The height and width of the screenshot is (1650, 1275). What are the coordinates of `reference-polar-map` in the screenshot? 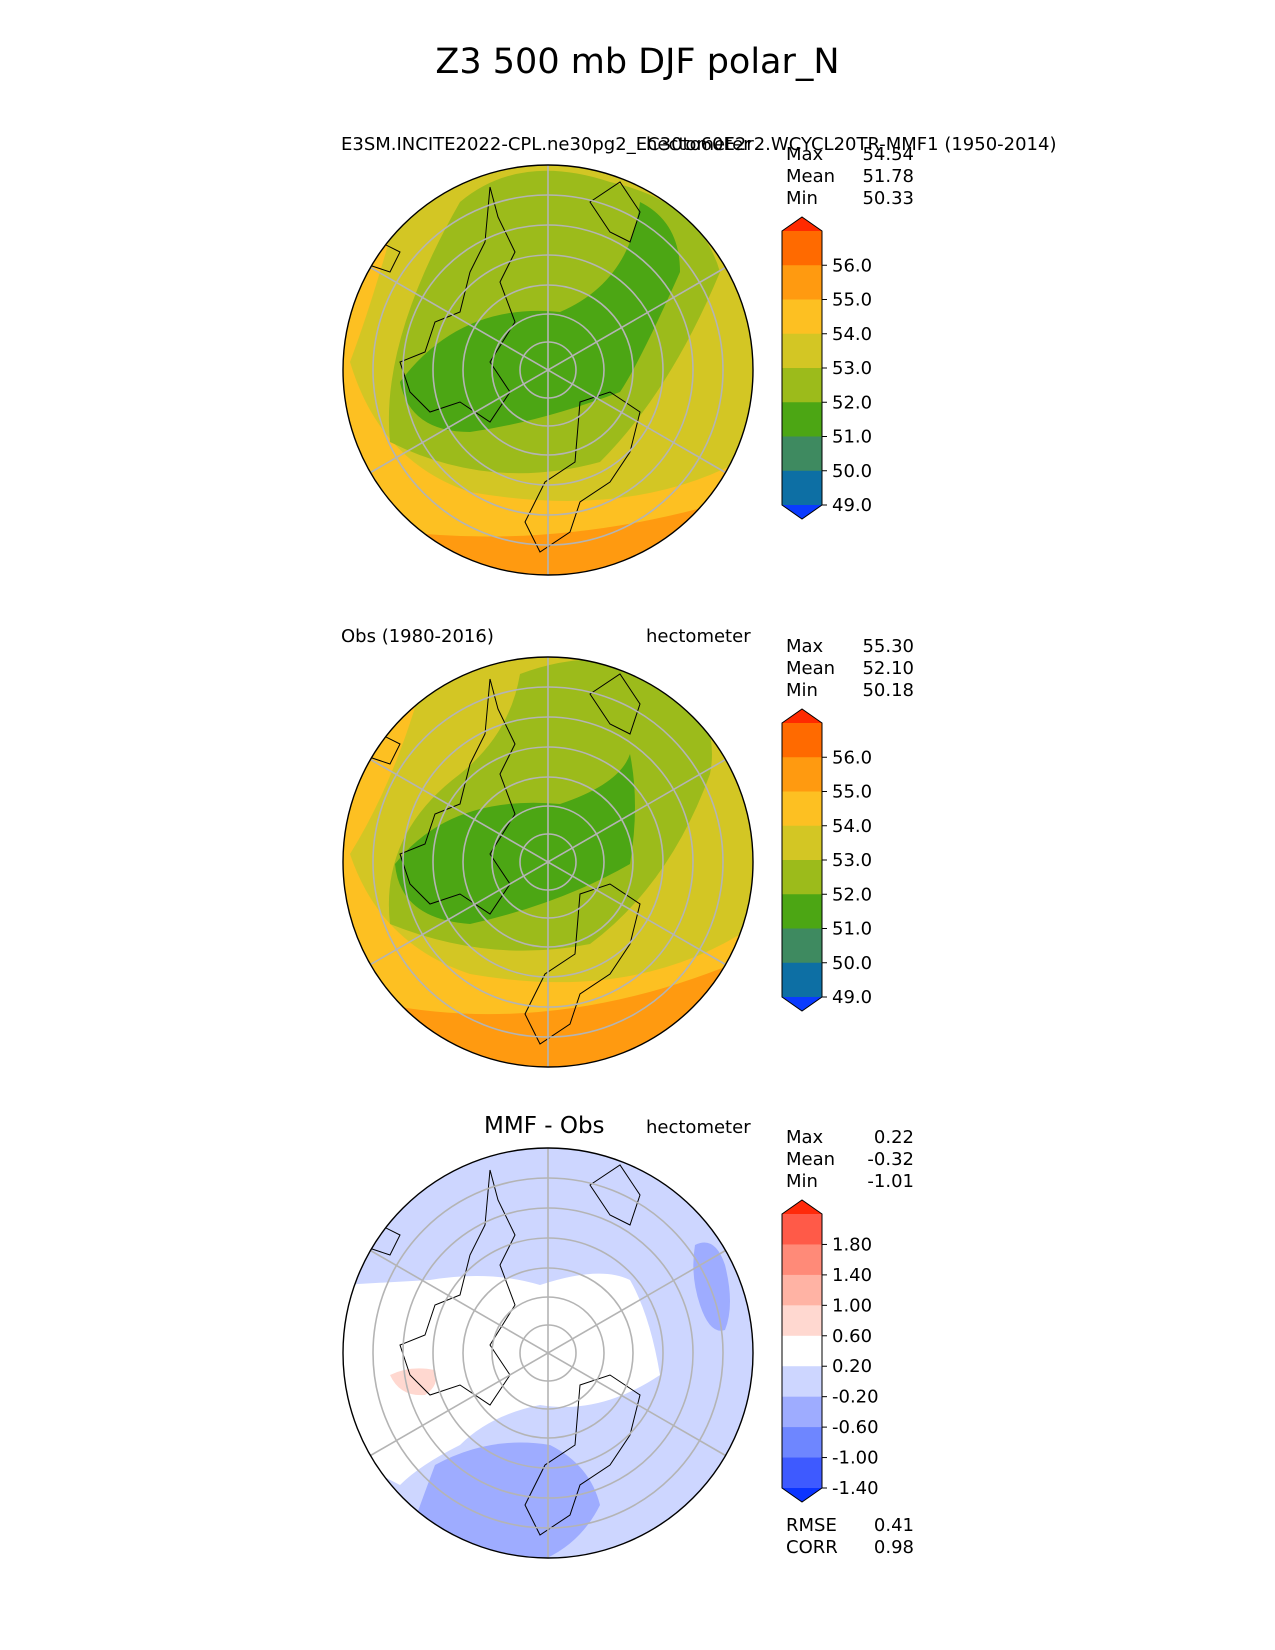 It's located at (548, 862).